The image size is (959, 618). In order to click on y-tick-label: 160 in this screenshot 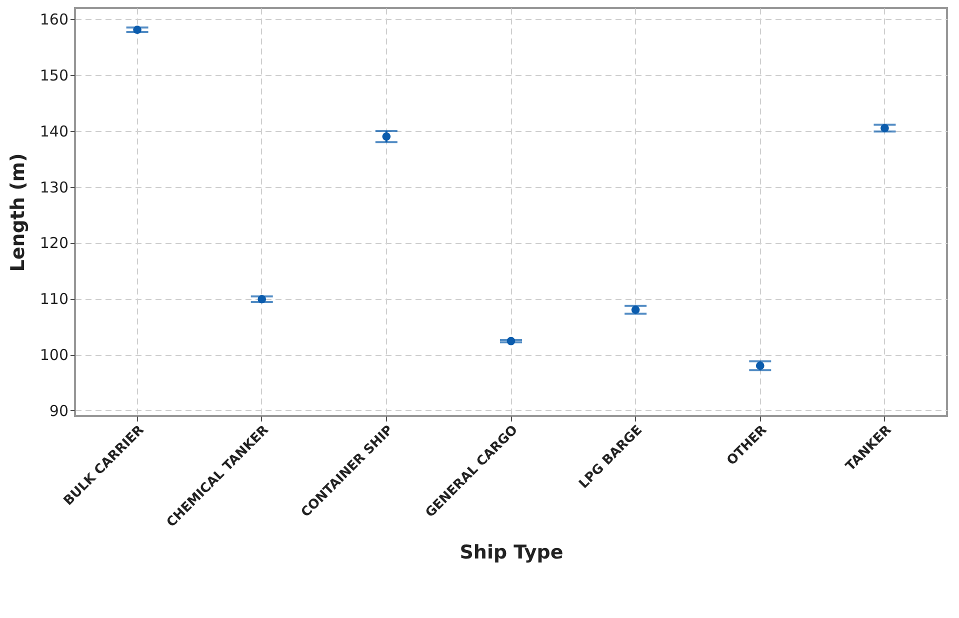, I will do `click(54, 19)`.